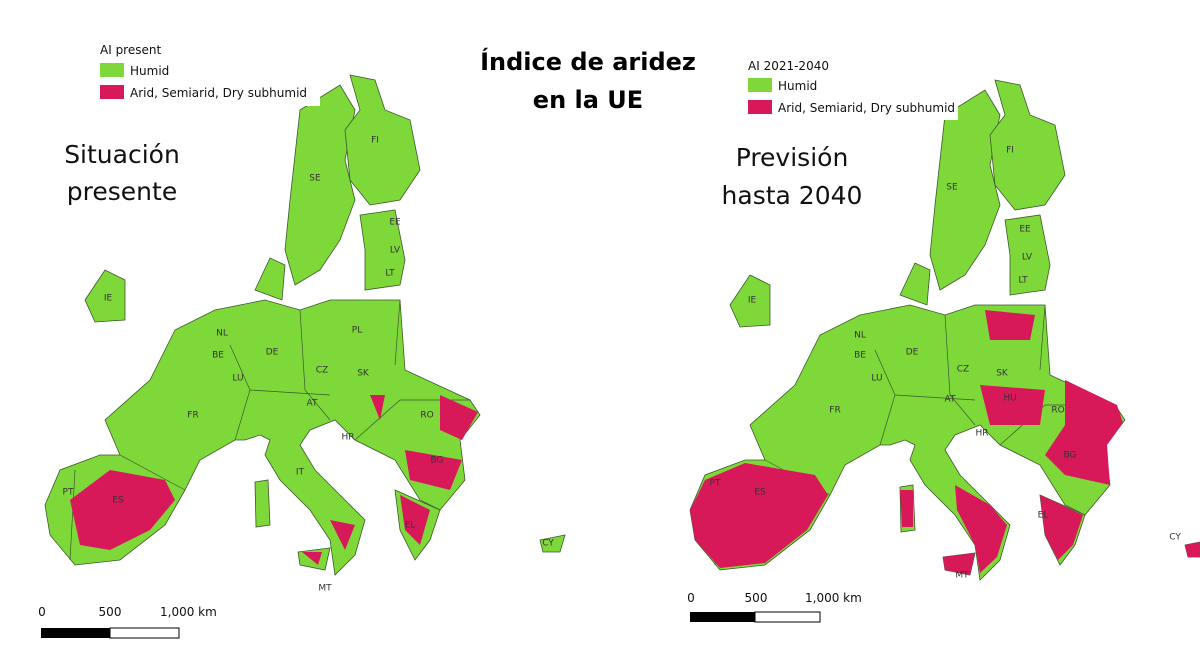 This screenshot has width=1200, height=650. I want to click on country-label: PL, so click(357, 331).